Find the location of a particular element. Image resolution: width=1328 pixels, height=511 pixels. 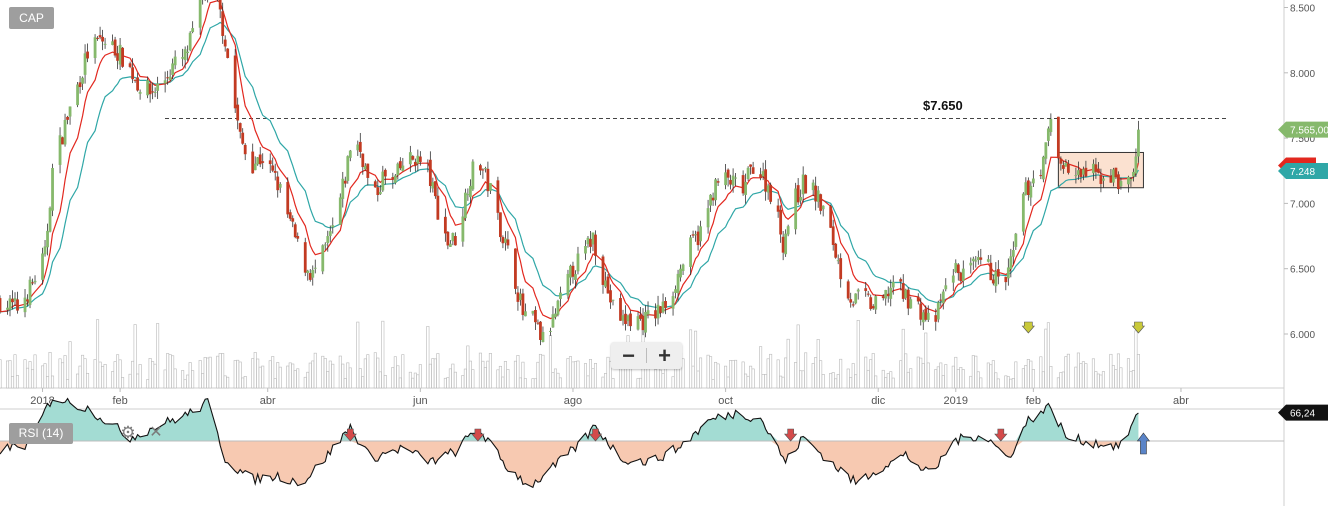

gear-icon: ⚙ is located at coordinates (128, 432).